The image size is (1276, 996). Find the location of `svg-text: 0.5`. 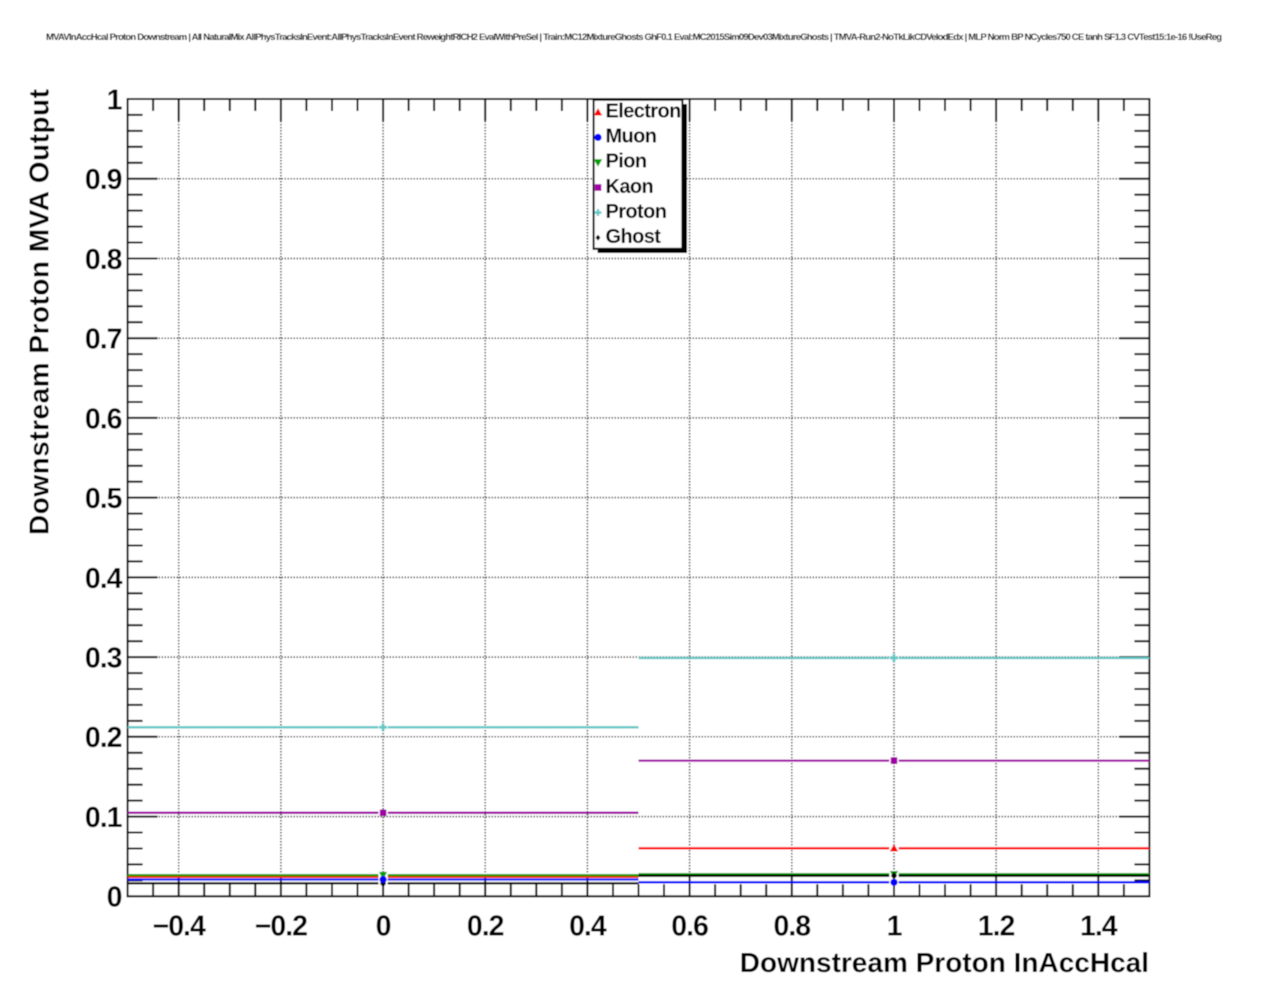

svg-text: 0.5 is located at coordinates (104, 499).